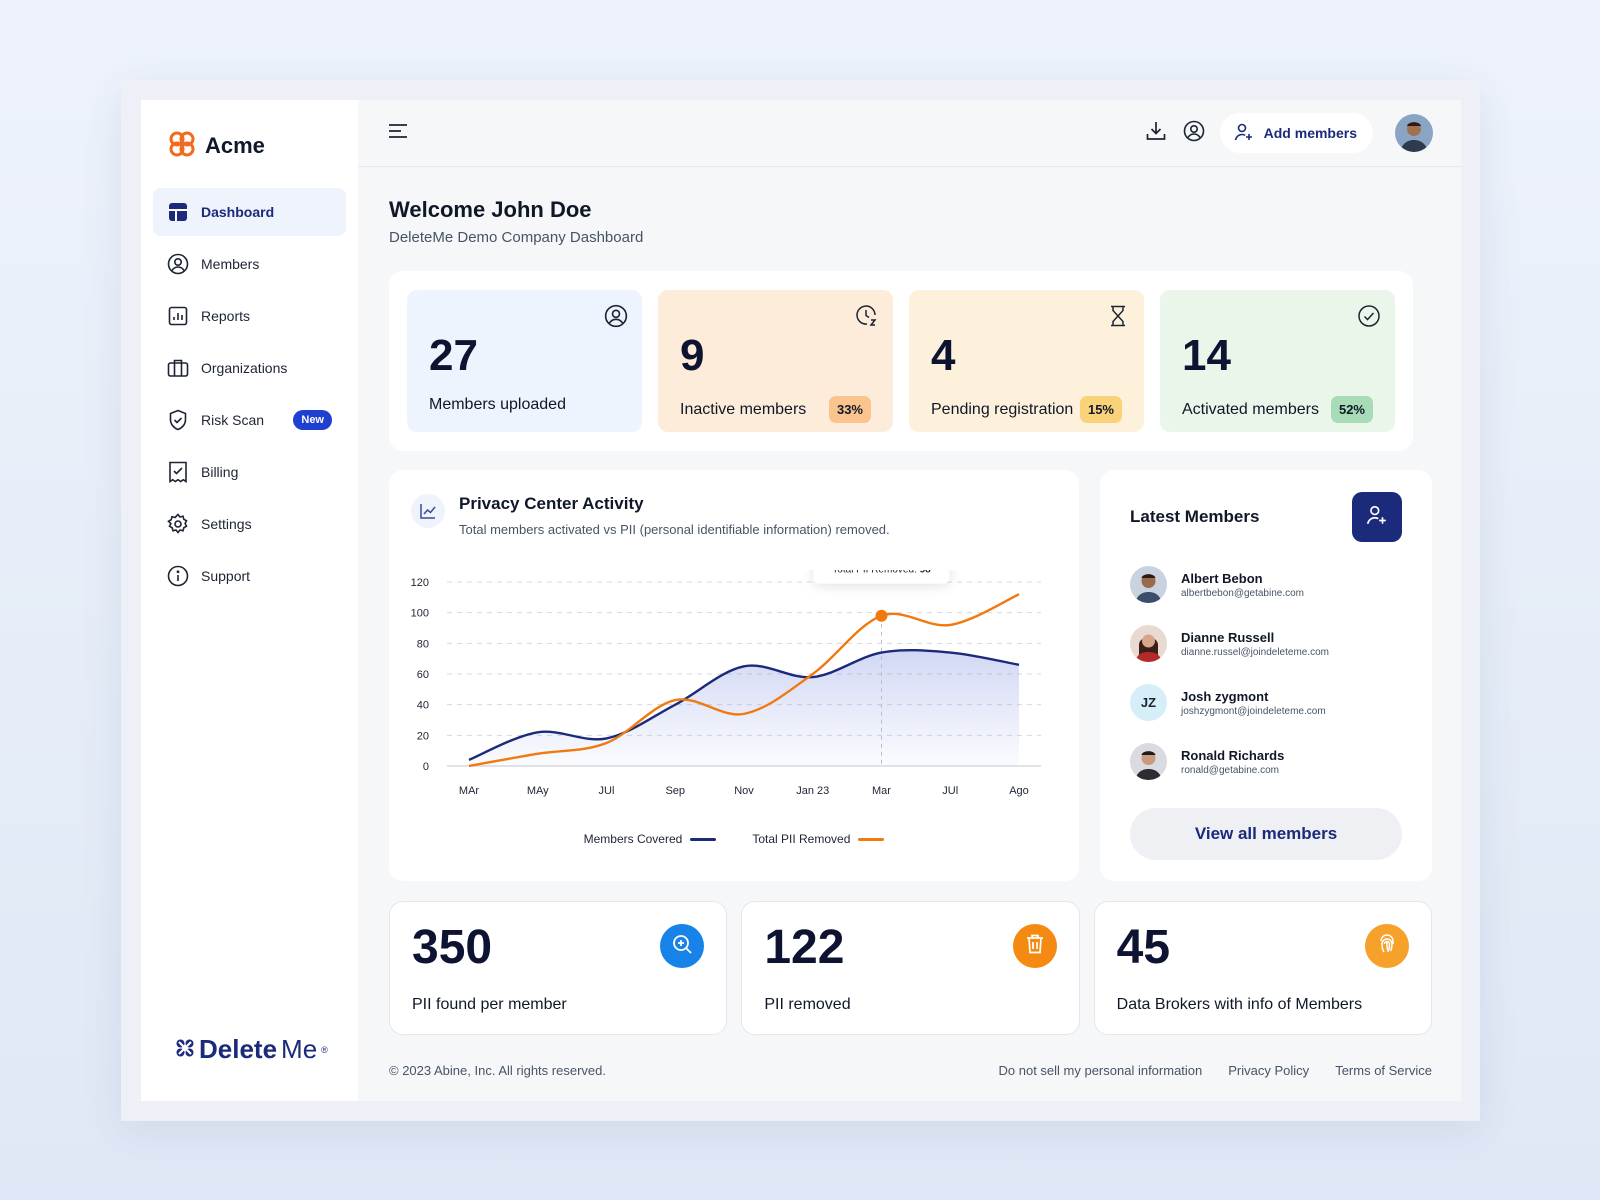  What do you see at coordinates (428, 511) in the screenshot?
I see `line-chart-icon` at bounding box center [428, 511].